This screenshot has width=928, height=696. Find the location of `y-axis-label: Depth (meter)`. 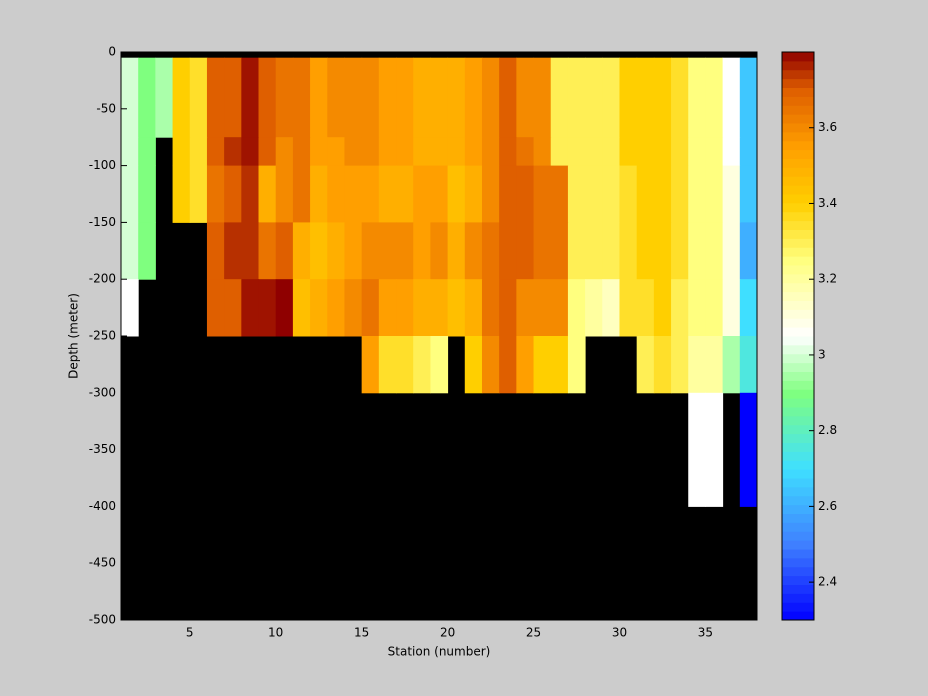

y-axis-label: Depth (meter) is located at coordinates (74, 336).